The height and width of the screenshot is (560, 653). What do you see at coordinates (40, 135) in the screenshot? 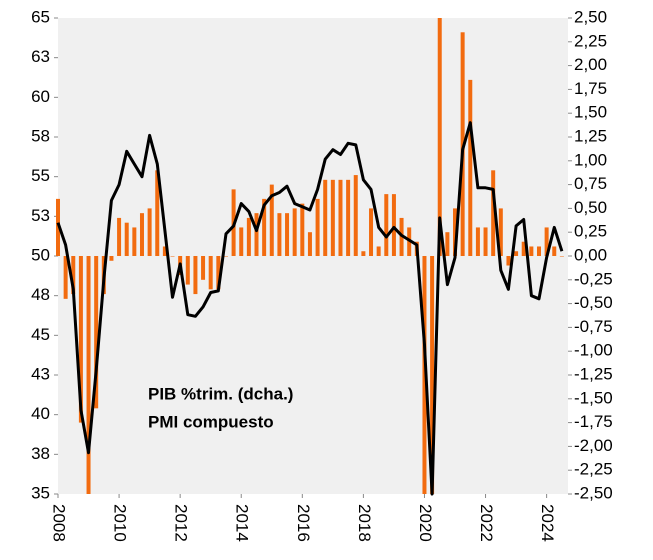
I see `y-tick-label: 58` at bounding box center [40, 135].